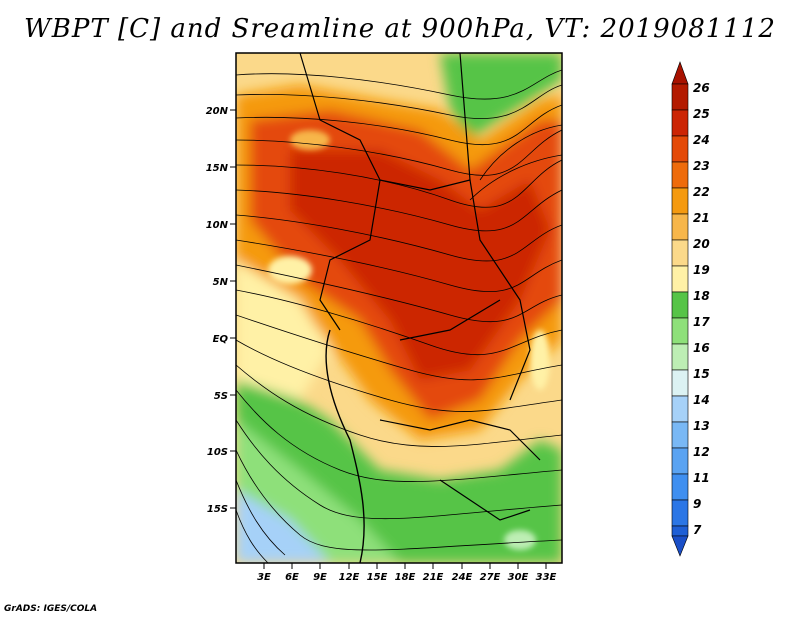 This screenshot has height=618, width=800. Describe the element at coordinates (697, 504) in the screenshot. I see `colorbar-label: 9` at that location.